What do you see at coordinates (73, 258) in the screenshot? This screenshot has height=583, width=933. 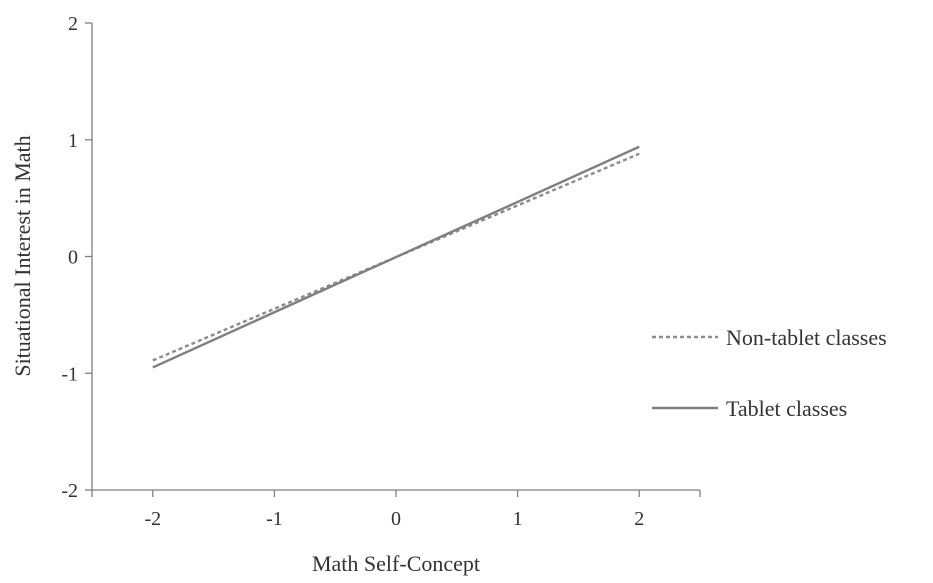 I see `y-tick-label: 0` at bounding box center [73, 258].